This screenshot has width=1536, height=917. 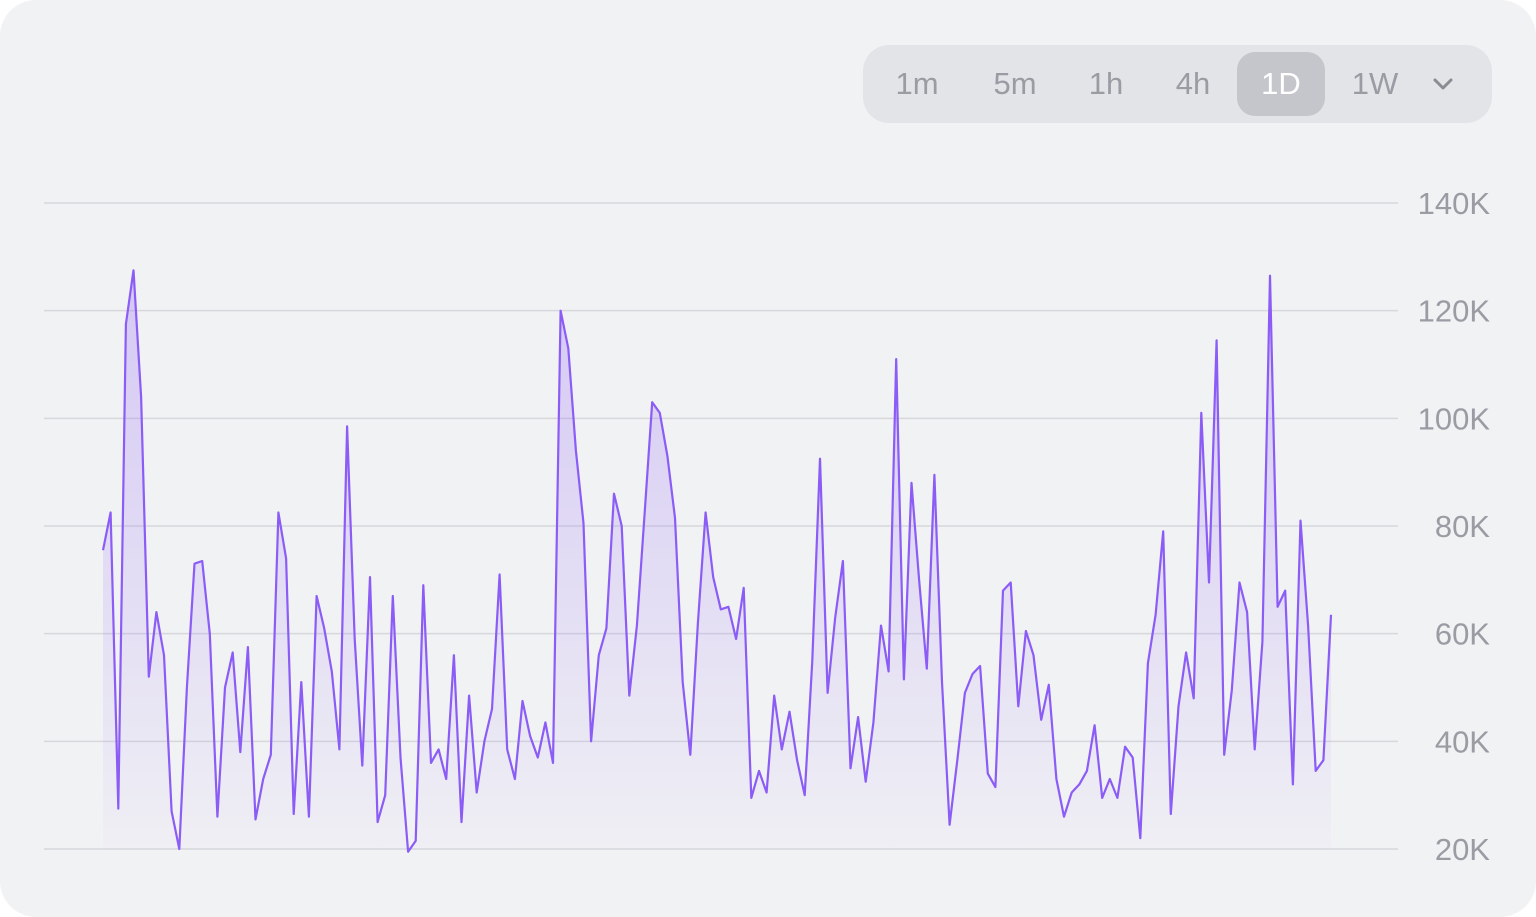 What do you see at coordinates (1462, 741) in the screenshot?
I see `y-tick-label: 40K` at bounding box center [1462, 741].